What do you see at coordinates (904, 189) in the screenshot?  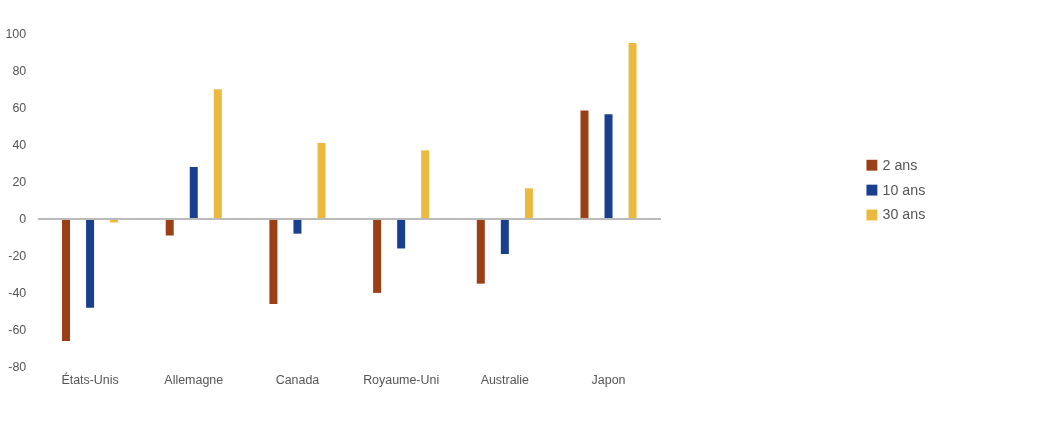 I see `legend-label: 10 ans` at bounding box center [904, 189].